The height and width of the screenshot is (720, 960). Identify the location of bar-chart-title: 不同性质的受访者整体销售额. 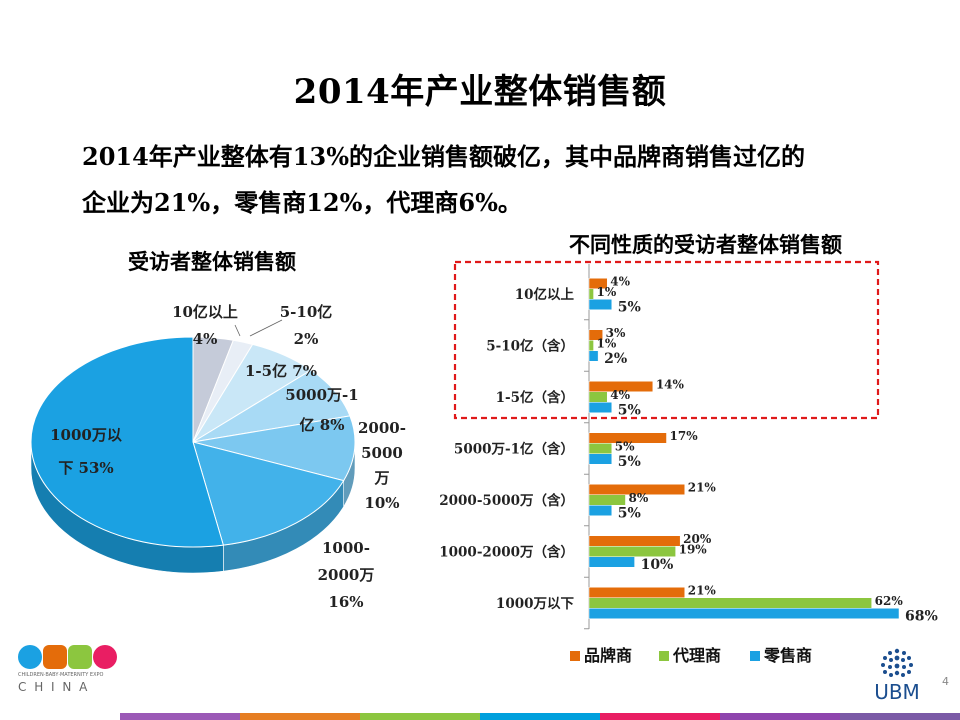
(705, 245).